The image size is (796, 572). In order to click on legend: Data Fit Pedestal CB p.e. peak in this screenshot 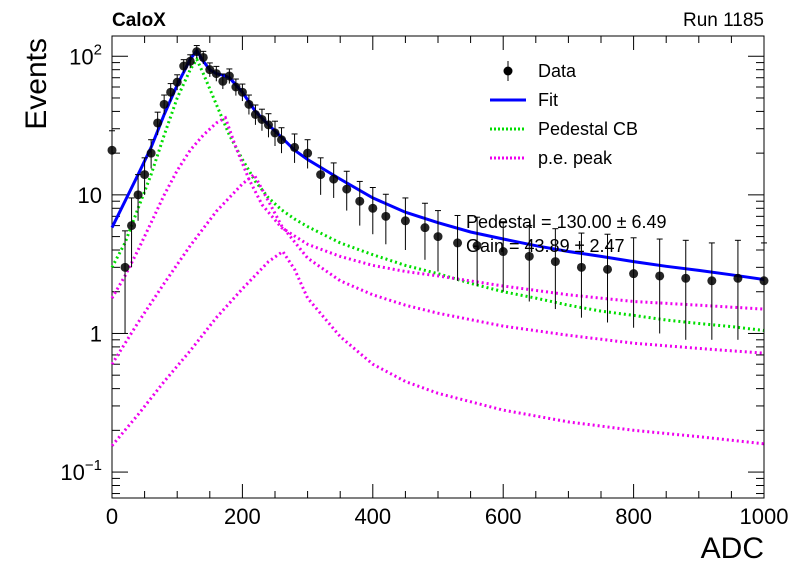, I will do `click(564, 114)`.